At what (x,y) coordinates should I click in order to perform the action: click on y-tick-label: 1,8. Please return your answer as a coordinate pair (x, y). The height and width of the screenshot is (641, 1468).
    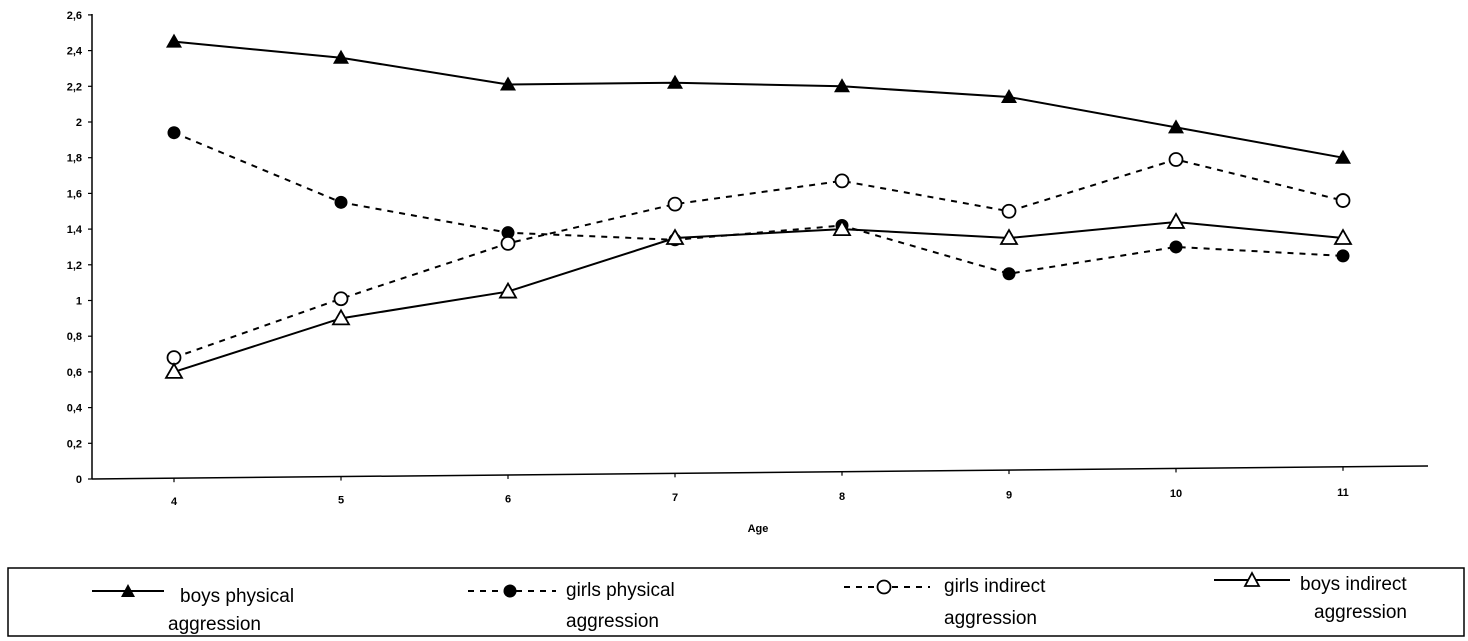
    Looking at the image, I should click on (74, 159).